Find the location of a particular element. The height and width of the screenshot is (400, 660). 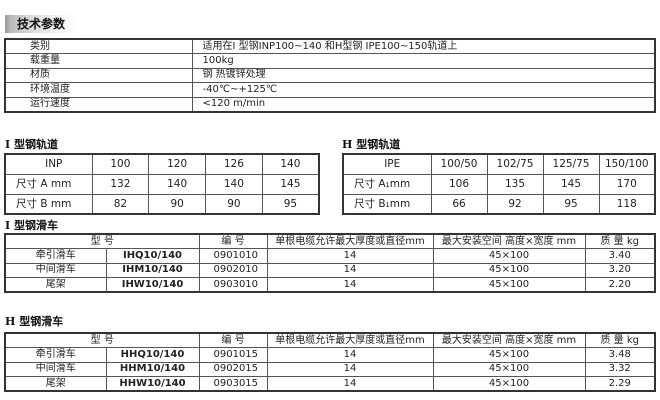

table-cell: 120 is located at coordinates (177, 164).